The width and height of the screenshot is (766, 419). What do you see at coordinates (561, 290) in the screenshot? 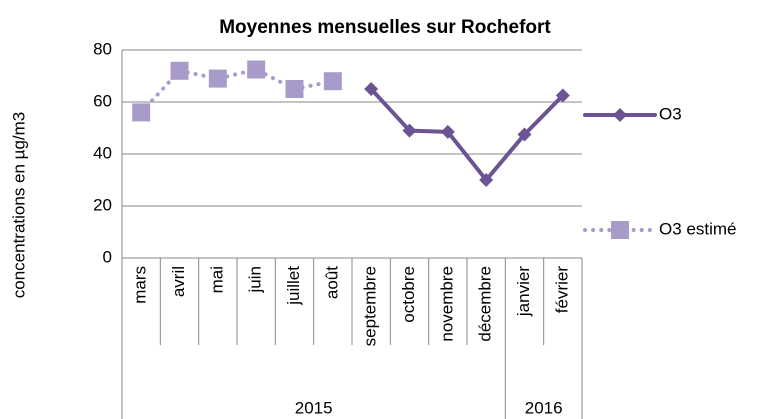
I see `x-tick-label: février` at bounding box center [561, 290].